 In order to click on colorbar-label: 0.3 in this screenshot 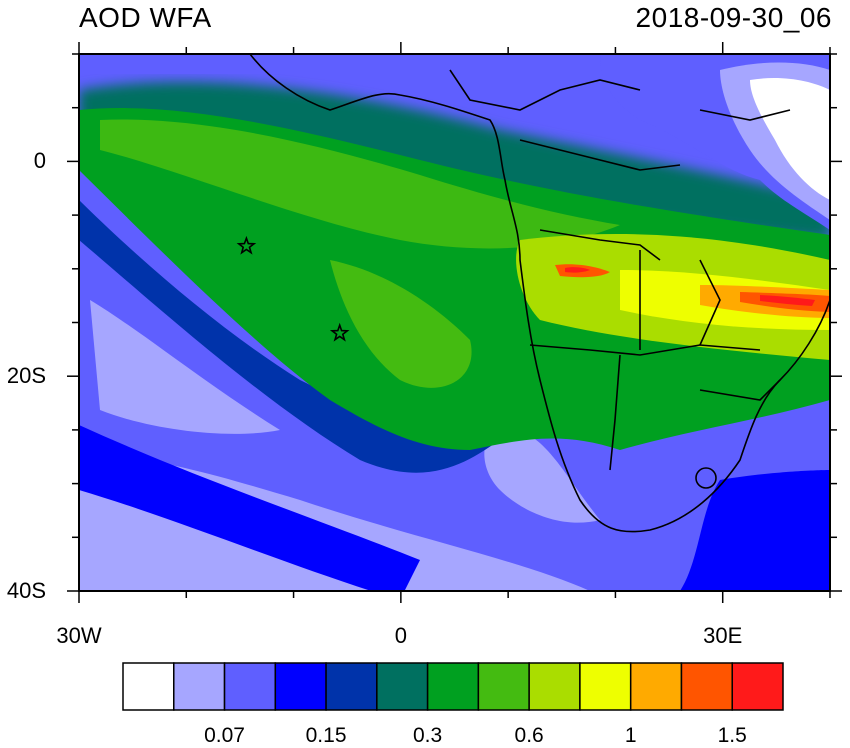, I will do `click(428, 735)`.